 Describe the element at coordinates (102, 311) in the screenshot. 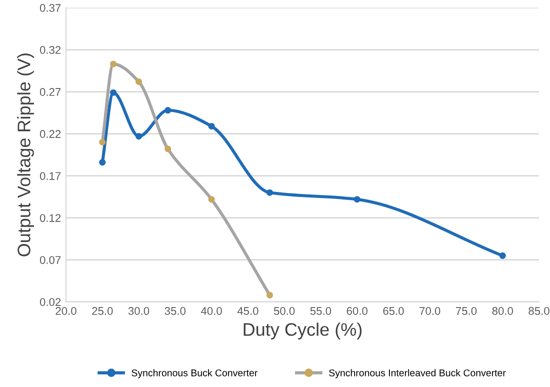

I see `x-tick-label: 25.0` at that location.